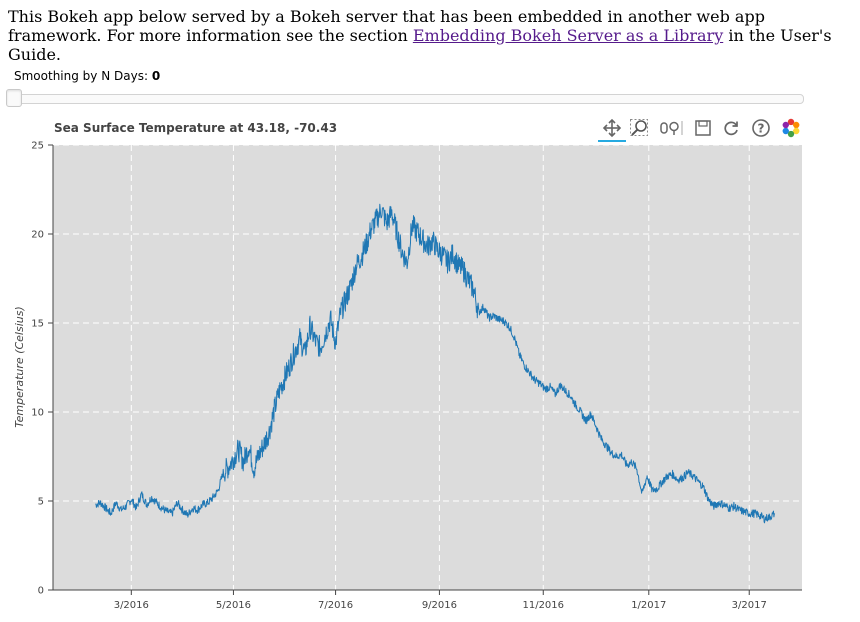 The image size is (860, 622). I want to click on smoothing-slider-handle, so click(14, 98).